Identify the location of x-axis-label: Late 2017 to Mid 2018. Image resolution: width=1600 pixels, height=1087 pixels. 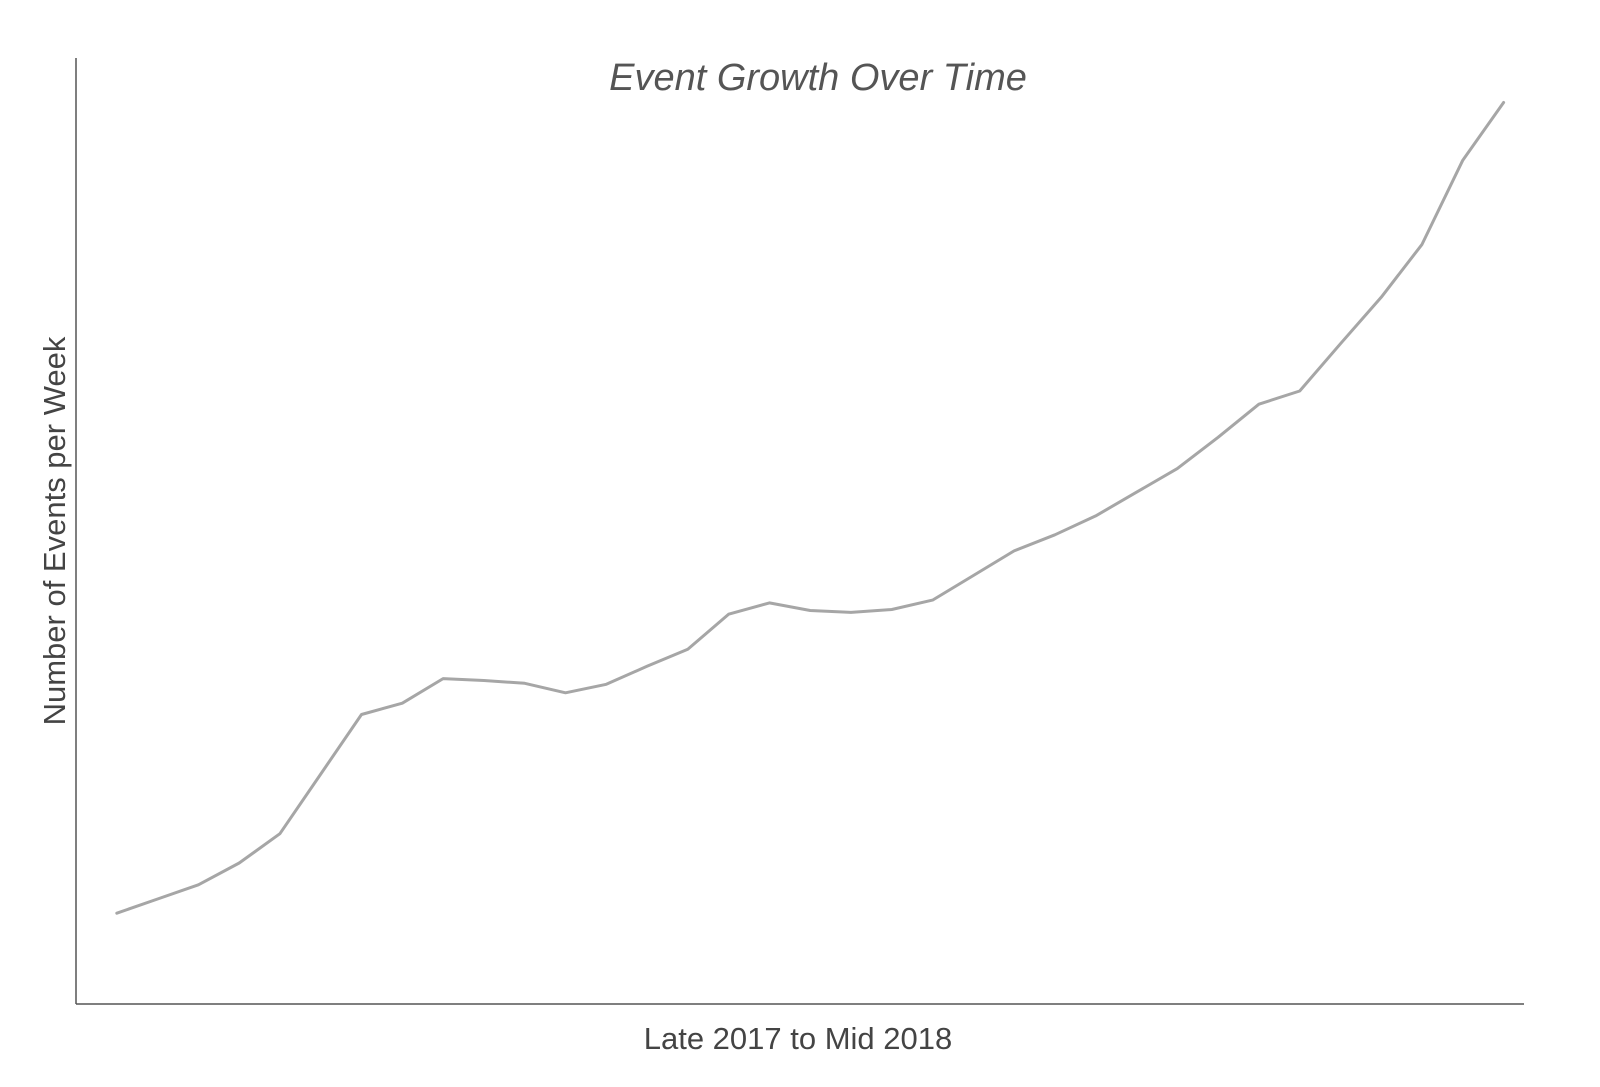
(798, 1038).